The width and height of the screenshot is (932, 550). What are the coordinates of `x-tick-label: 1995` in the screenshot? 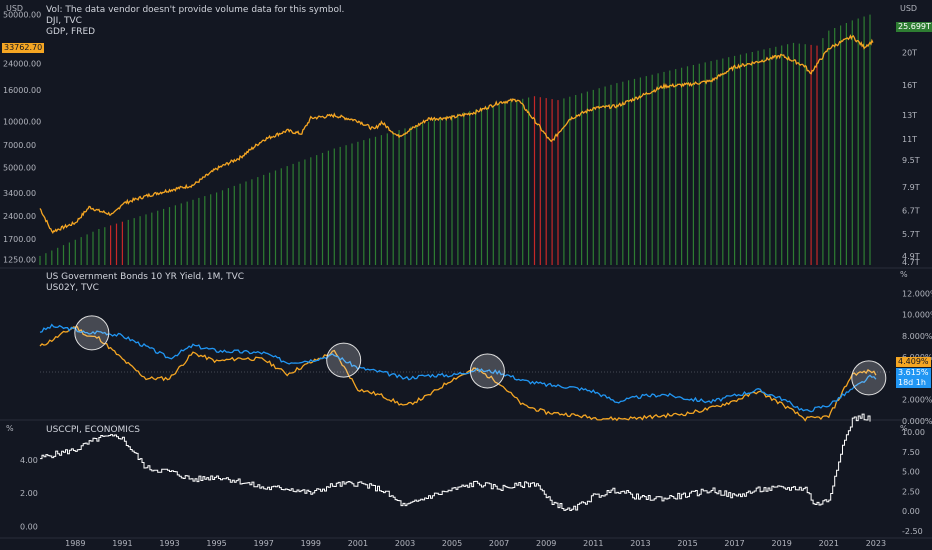 It's located at (216, 543).